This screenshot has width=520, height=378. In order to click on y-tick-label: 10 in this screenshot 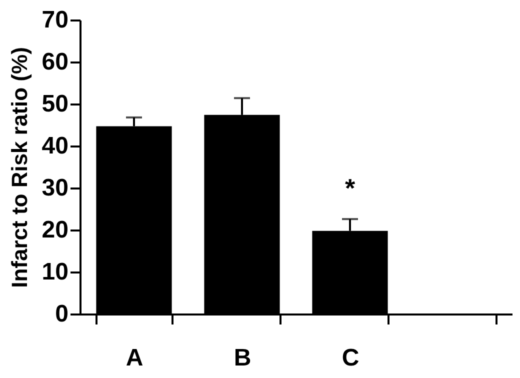, I will do `click(55, 272)`.